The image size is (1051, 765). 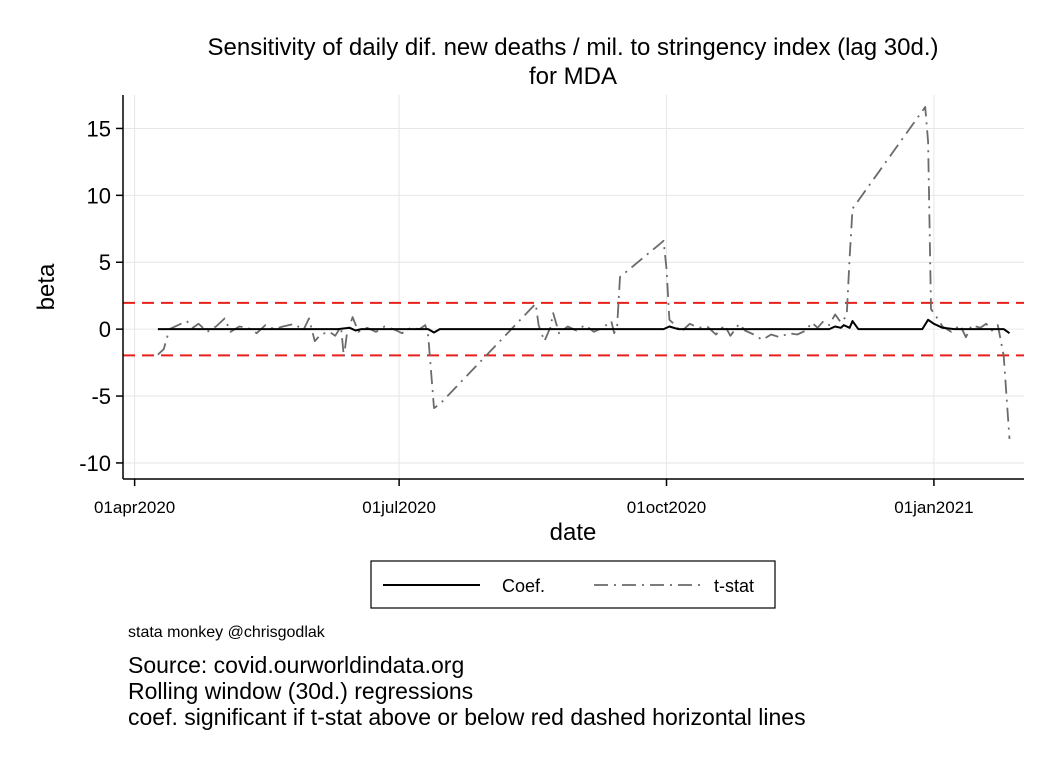 I want to click on y-axis-label: beta, so click(x=46, y=286).